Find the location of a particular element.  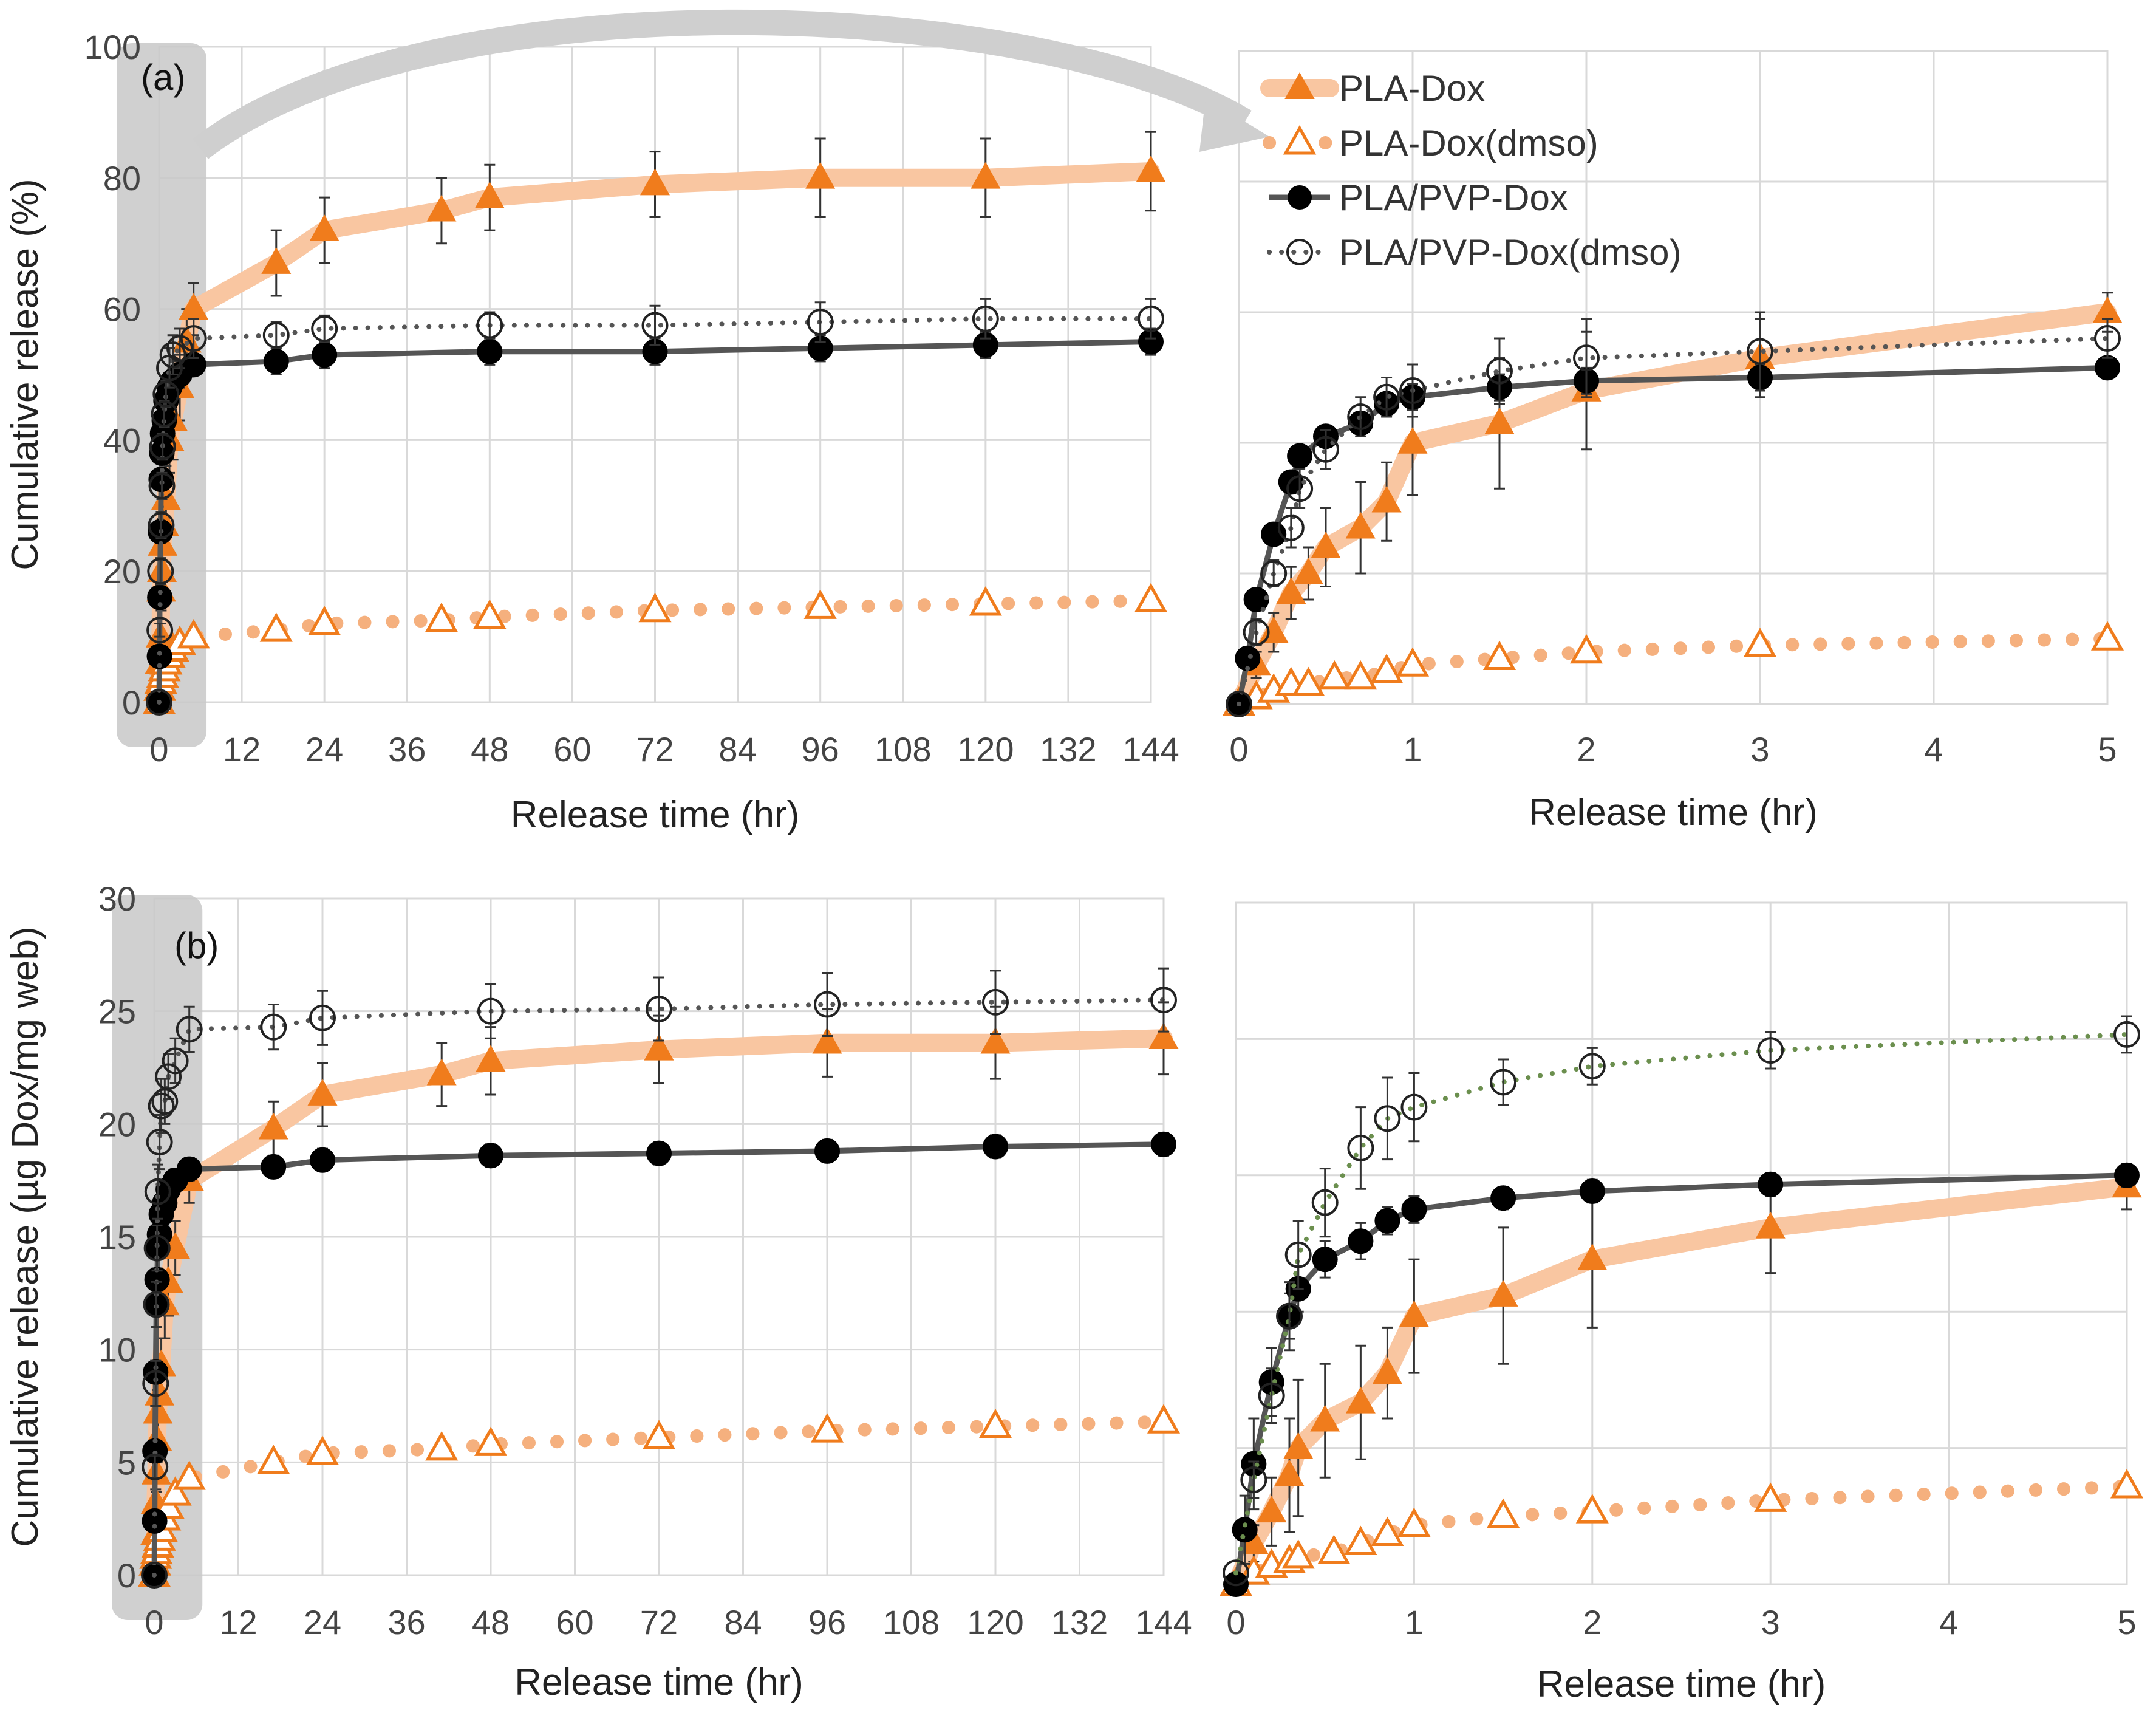

panel-label: (b) is located at coordinates (196, 945).